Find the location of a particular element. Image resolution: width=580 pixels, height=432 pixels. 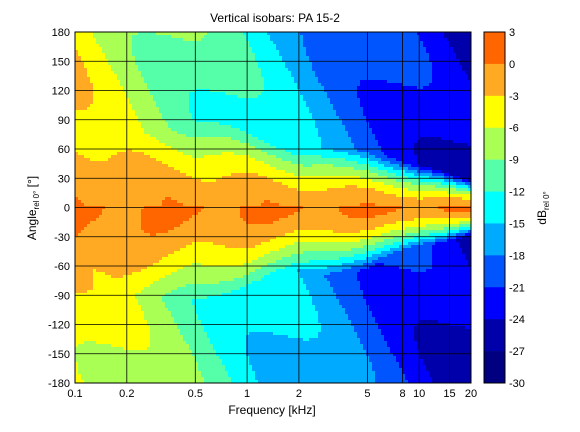

colorbar-tick-label: -6 is located at coordinates (514, 129).